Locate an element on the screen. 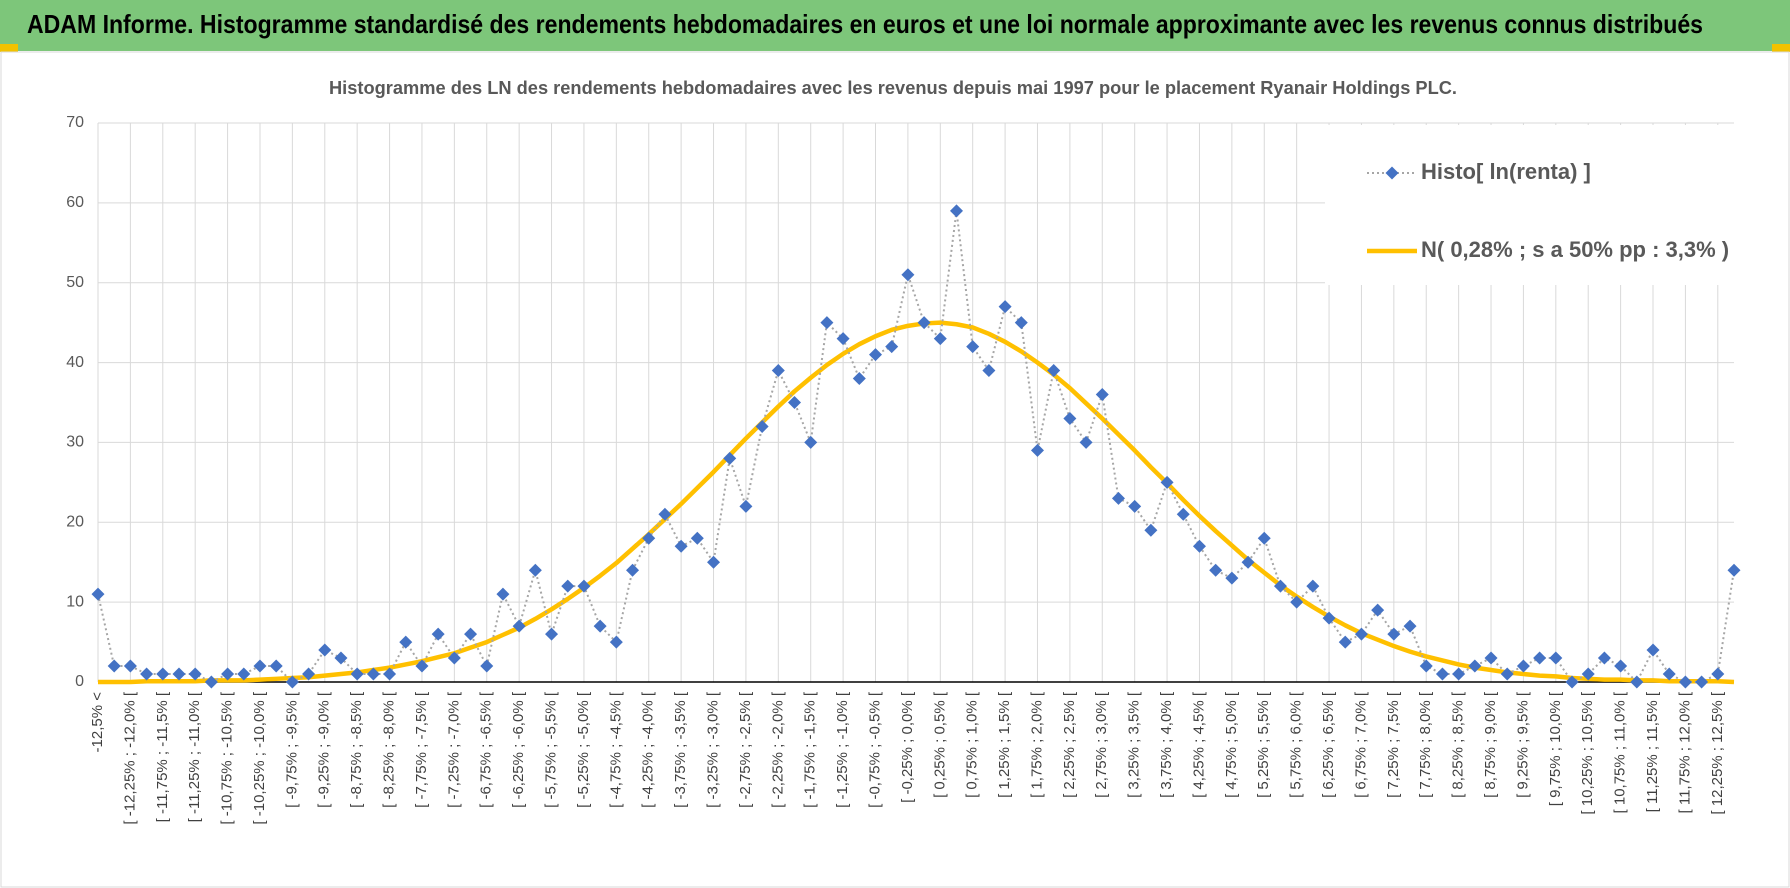  x-tick-label: [ -1,75% ; -1,5% [ is located at coordinates (810, 749).